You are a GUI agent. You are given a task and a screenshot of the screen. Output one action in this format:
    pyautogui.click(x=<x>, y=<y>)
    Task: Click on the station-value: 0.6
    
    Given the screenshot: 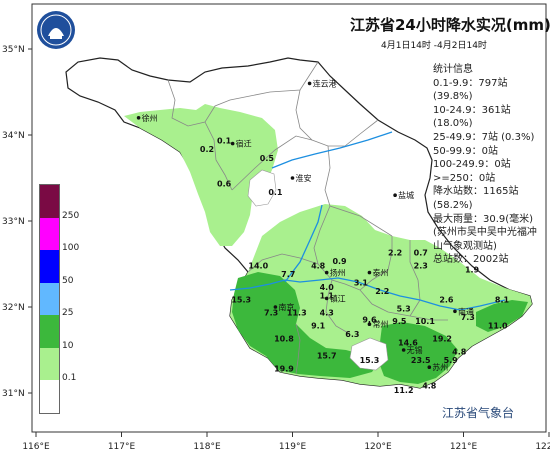 What is the action you would take?
    pyautogui.click(x=224, y=184)
    